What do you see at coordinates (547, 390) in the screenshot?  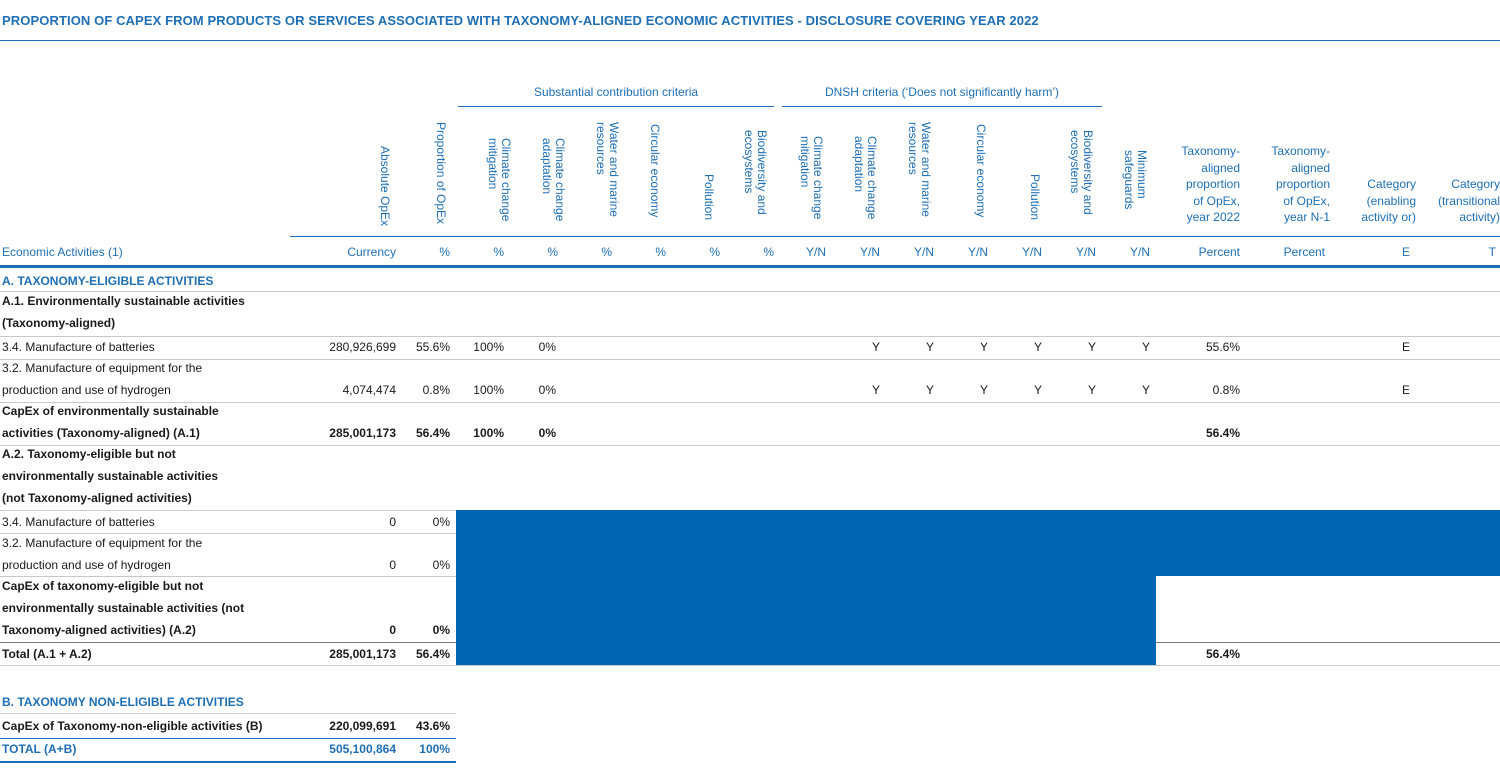 I see `r2-adaptation: 0%` at bounding box center [547, 390].